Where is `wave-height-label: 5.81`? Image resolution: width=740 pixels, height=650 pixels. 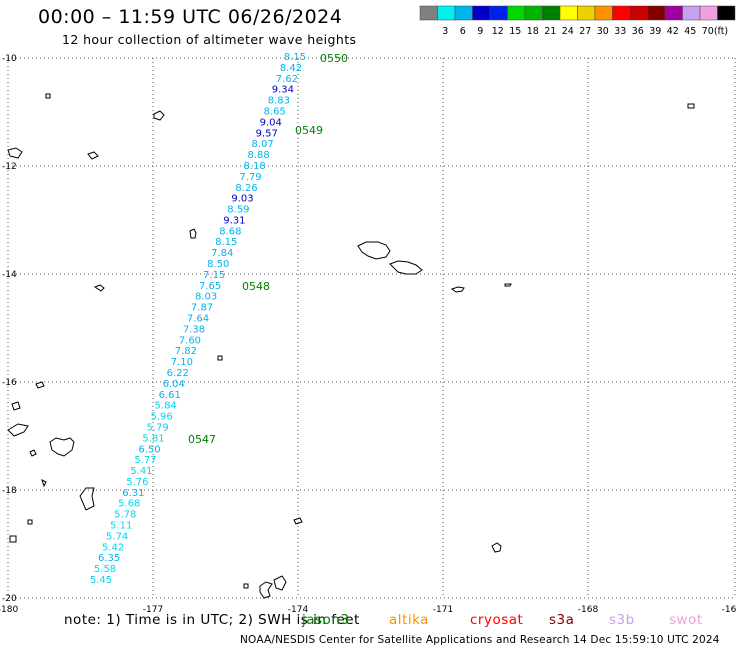 wave-height-label: 5.81 is located at coordinates (153, 438).